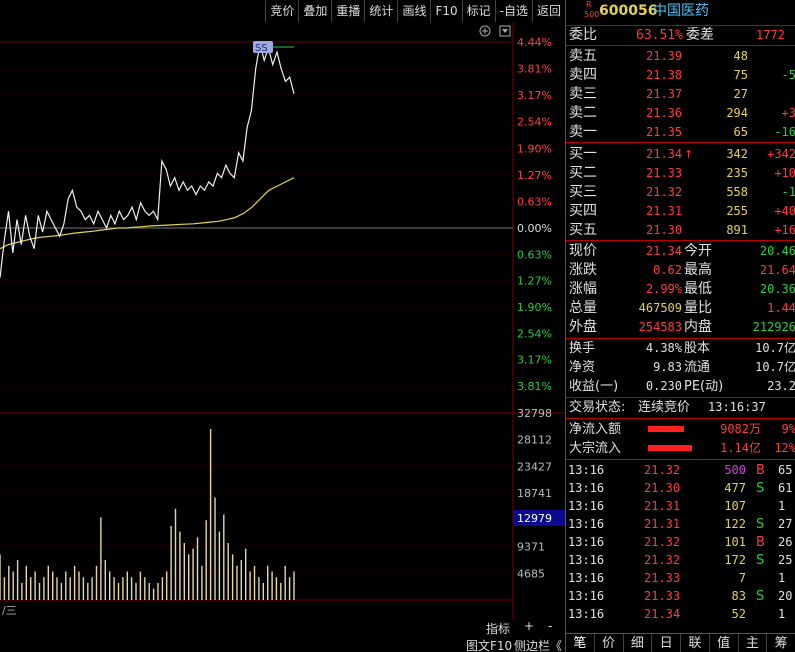 The height and width of the screenshot is (652, 795). Describe the element at coordinates (413, 11) in the screenshot. I see `tb-draw: 画线` at that location.